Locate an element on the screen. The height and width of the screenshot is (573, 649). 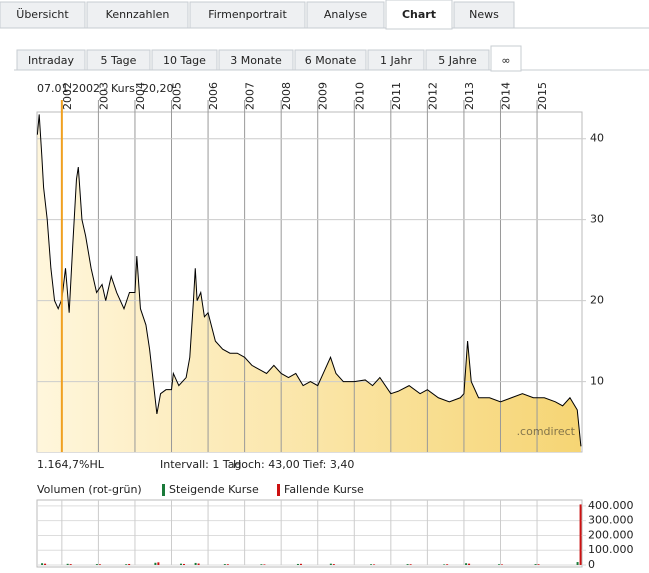
y-tick-label: 20 is located at coordinates (597, 300).